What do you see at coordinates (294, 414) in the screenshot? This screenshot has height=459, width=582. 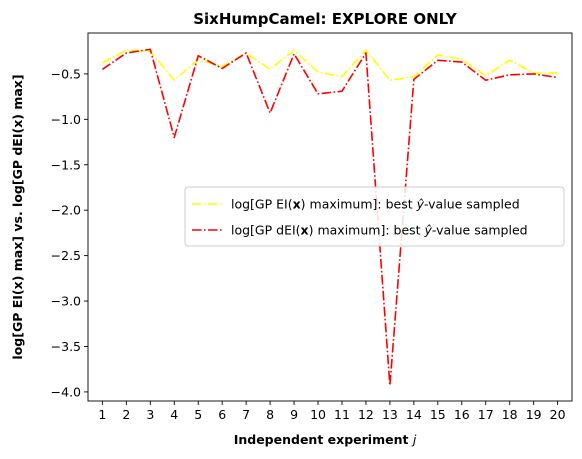 I see `x-tick-label: 9` at bounding box center [294, 414].